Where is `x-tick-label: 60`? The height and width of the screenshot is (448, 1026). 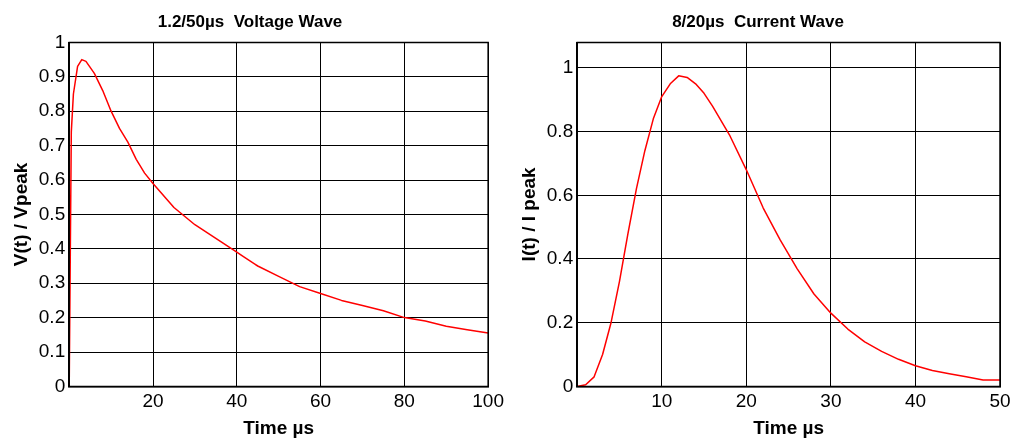
x-tick-label: 60 is located at coordinates (321, 401).